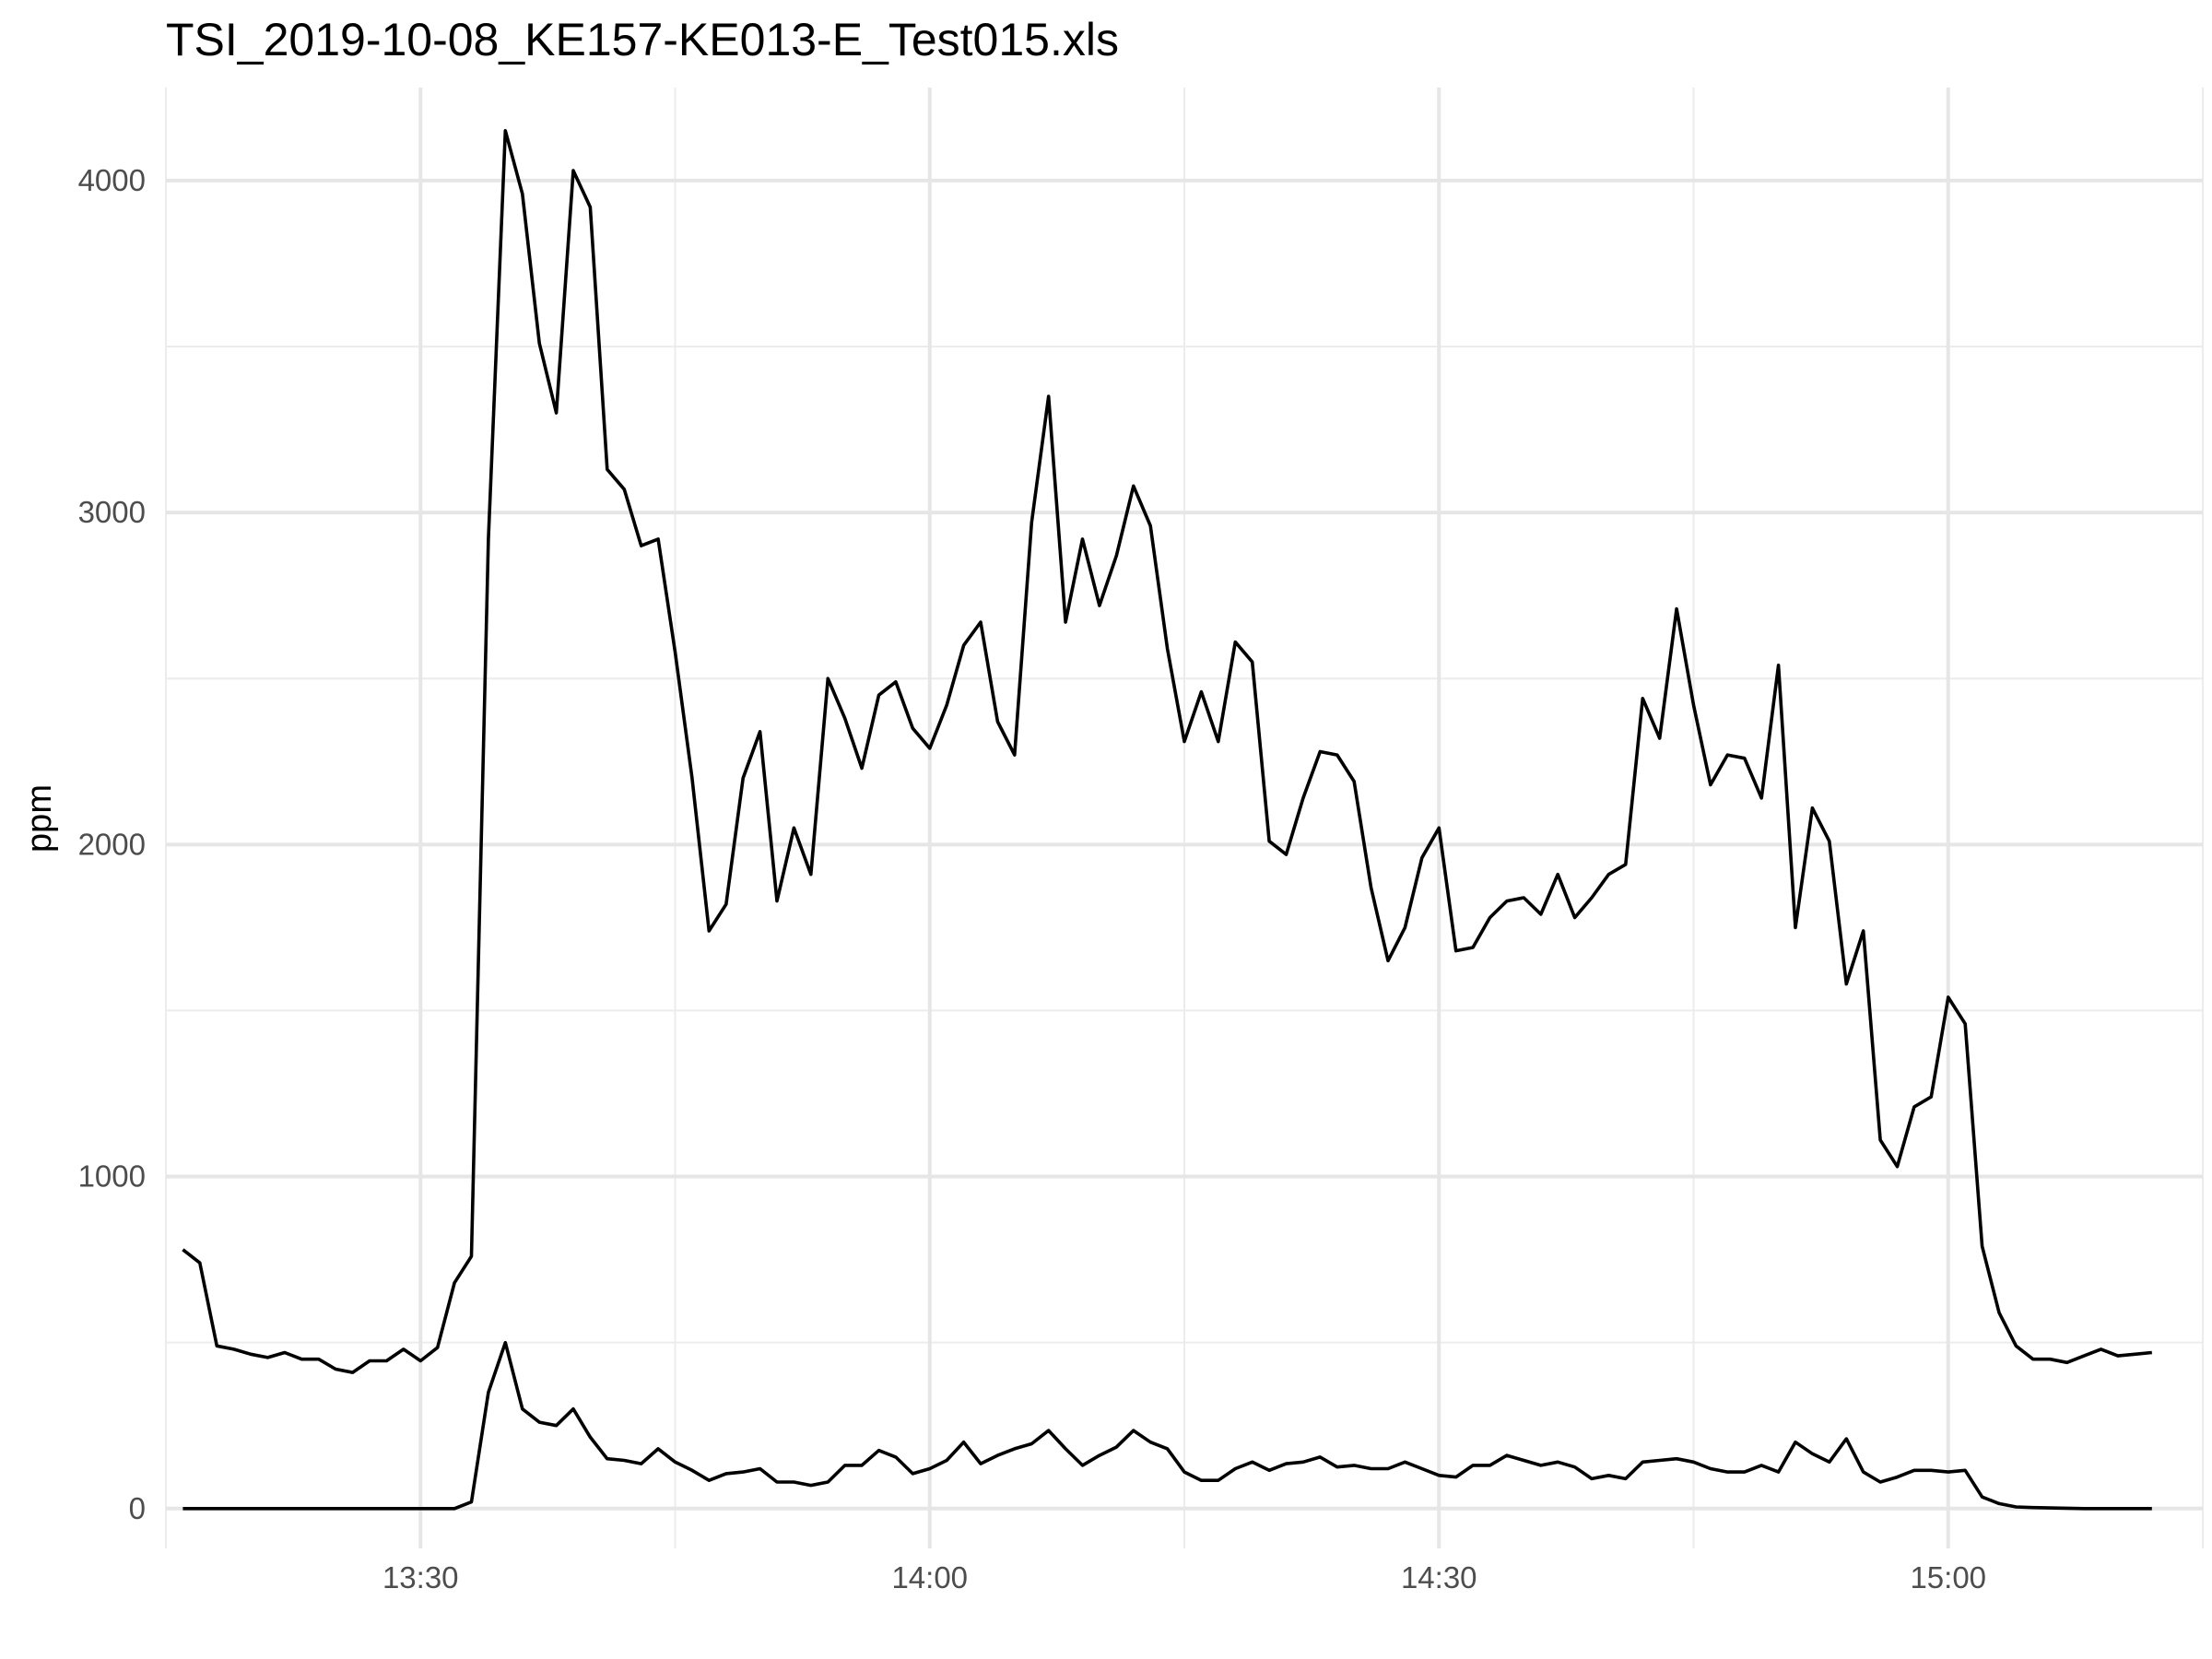  I want to click on x-axis-tick-labels: 13:30 14:00 14:30 15:00, so click(1184, 1577).